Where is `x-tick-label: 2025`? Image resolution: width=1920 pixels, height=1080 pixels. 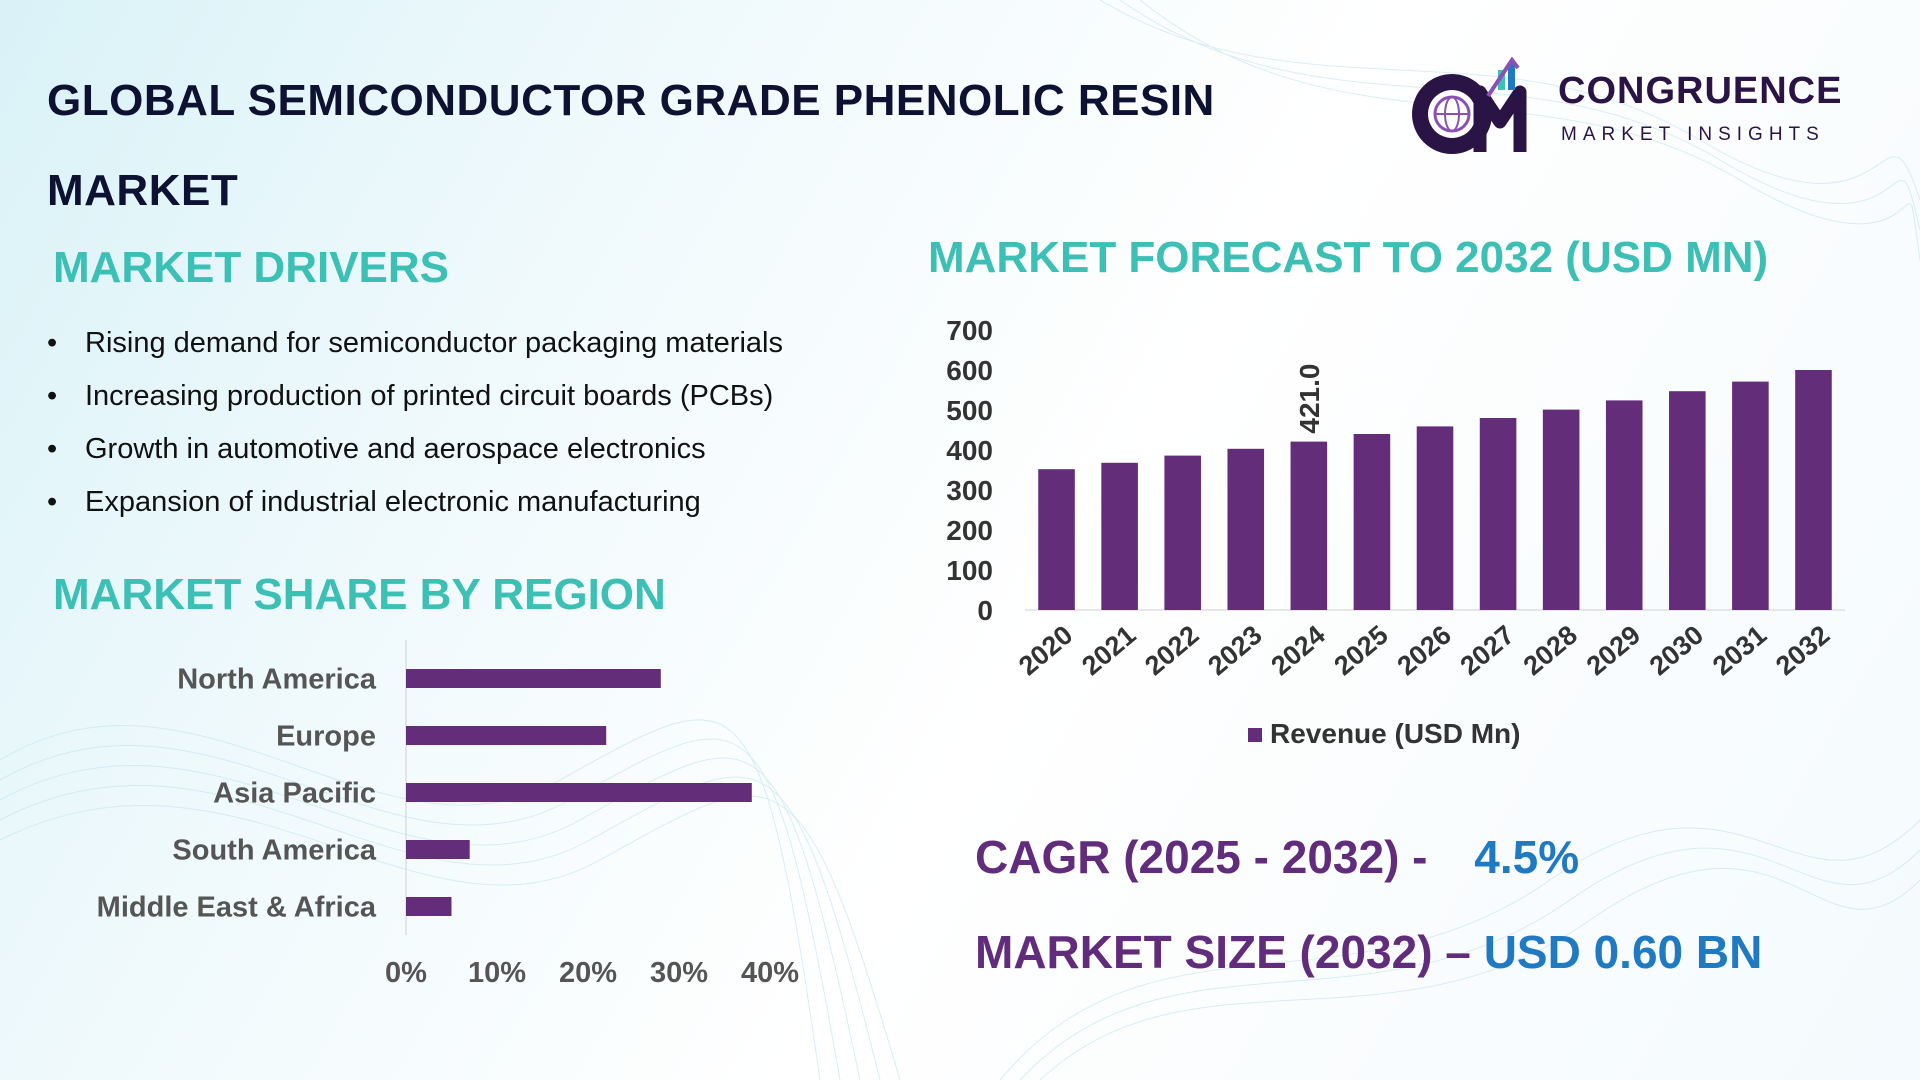
x-tick-label: 2025 is located at coordinates (1360, 651).